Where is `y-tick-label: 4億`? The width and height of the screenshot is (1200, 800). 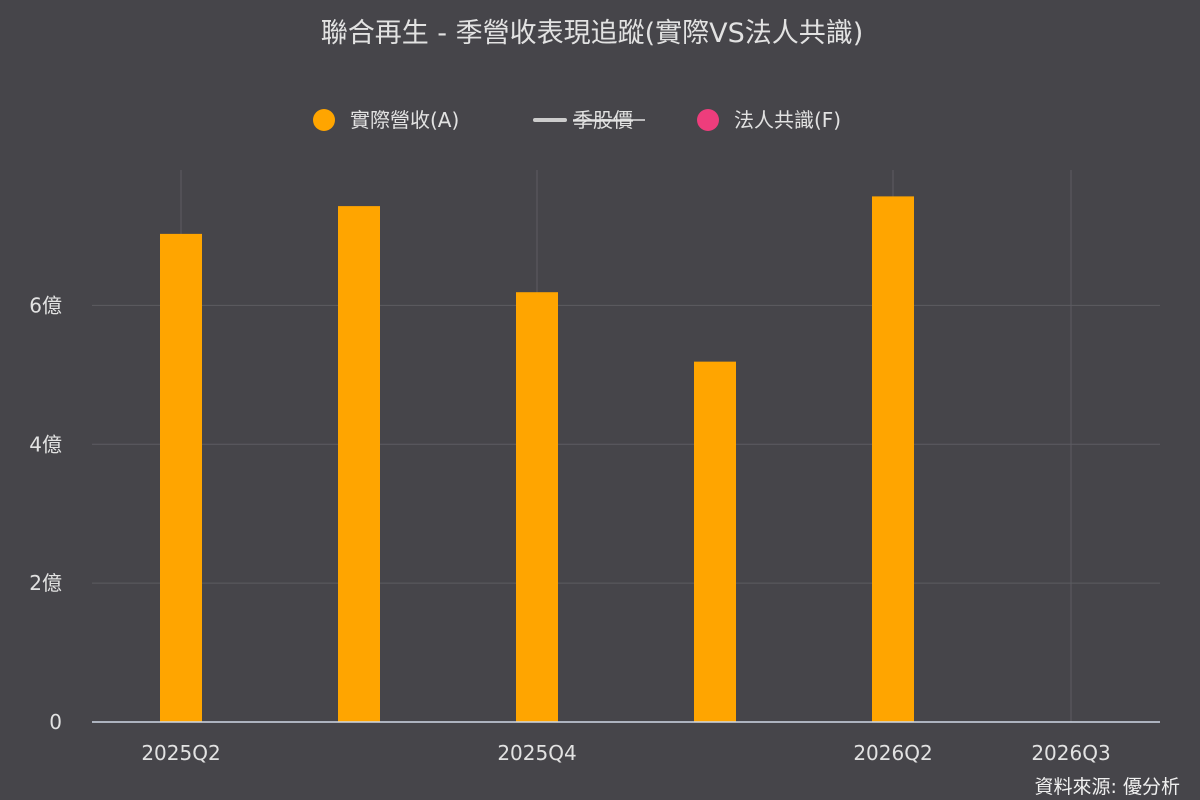 y-tick-label: 4億 is located at coordinates (45, 444).